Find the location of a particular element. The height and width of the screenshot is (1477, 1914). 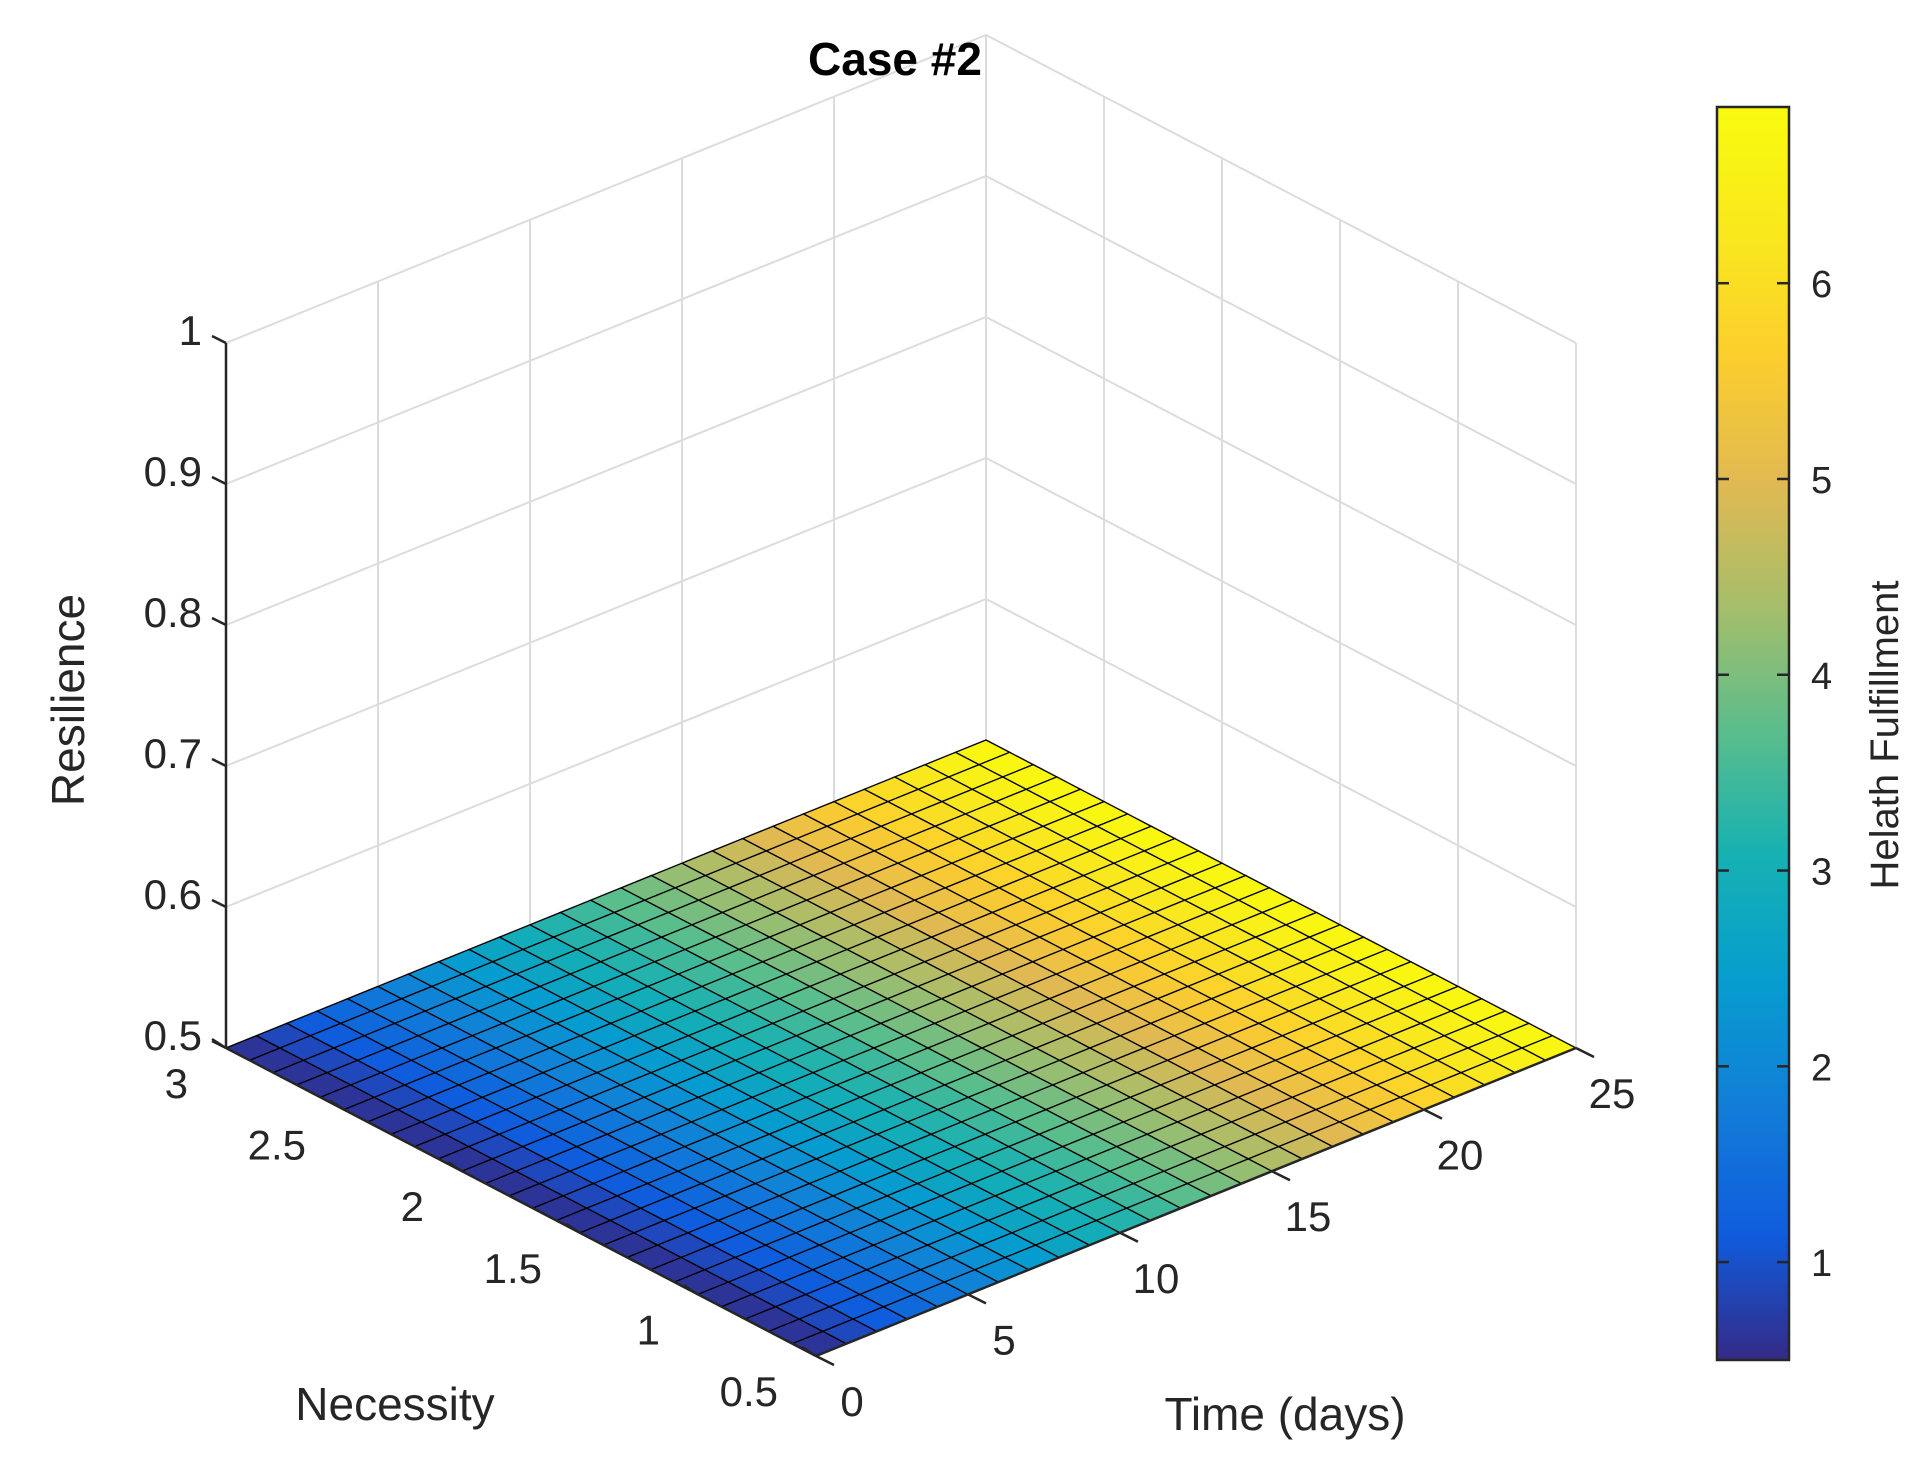

z-axis-title: Resilience is located at coordinates (68, 700).